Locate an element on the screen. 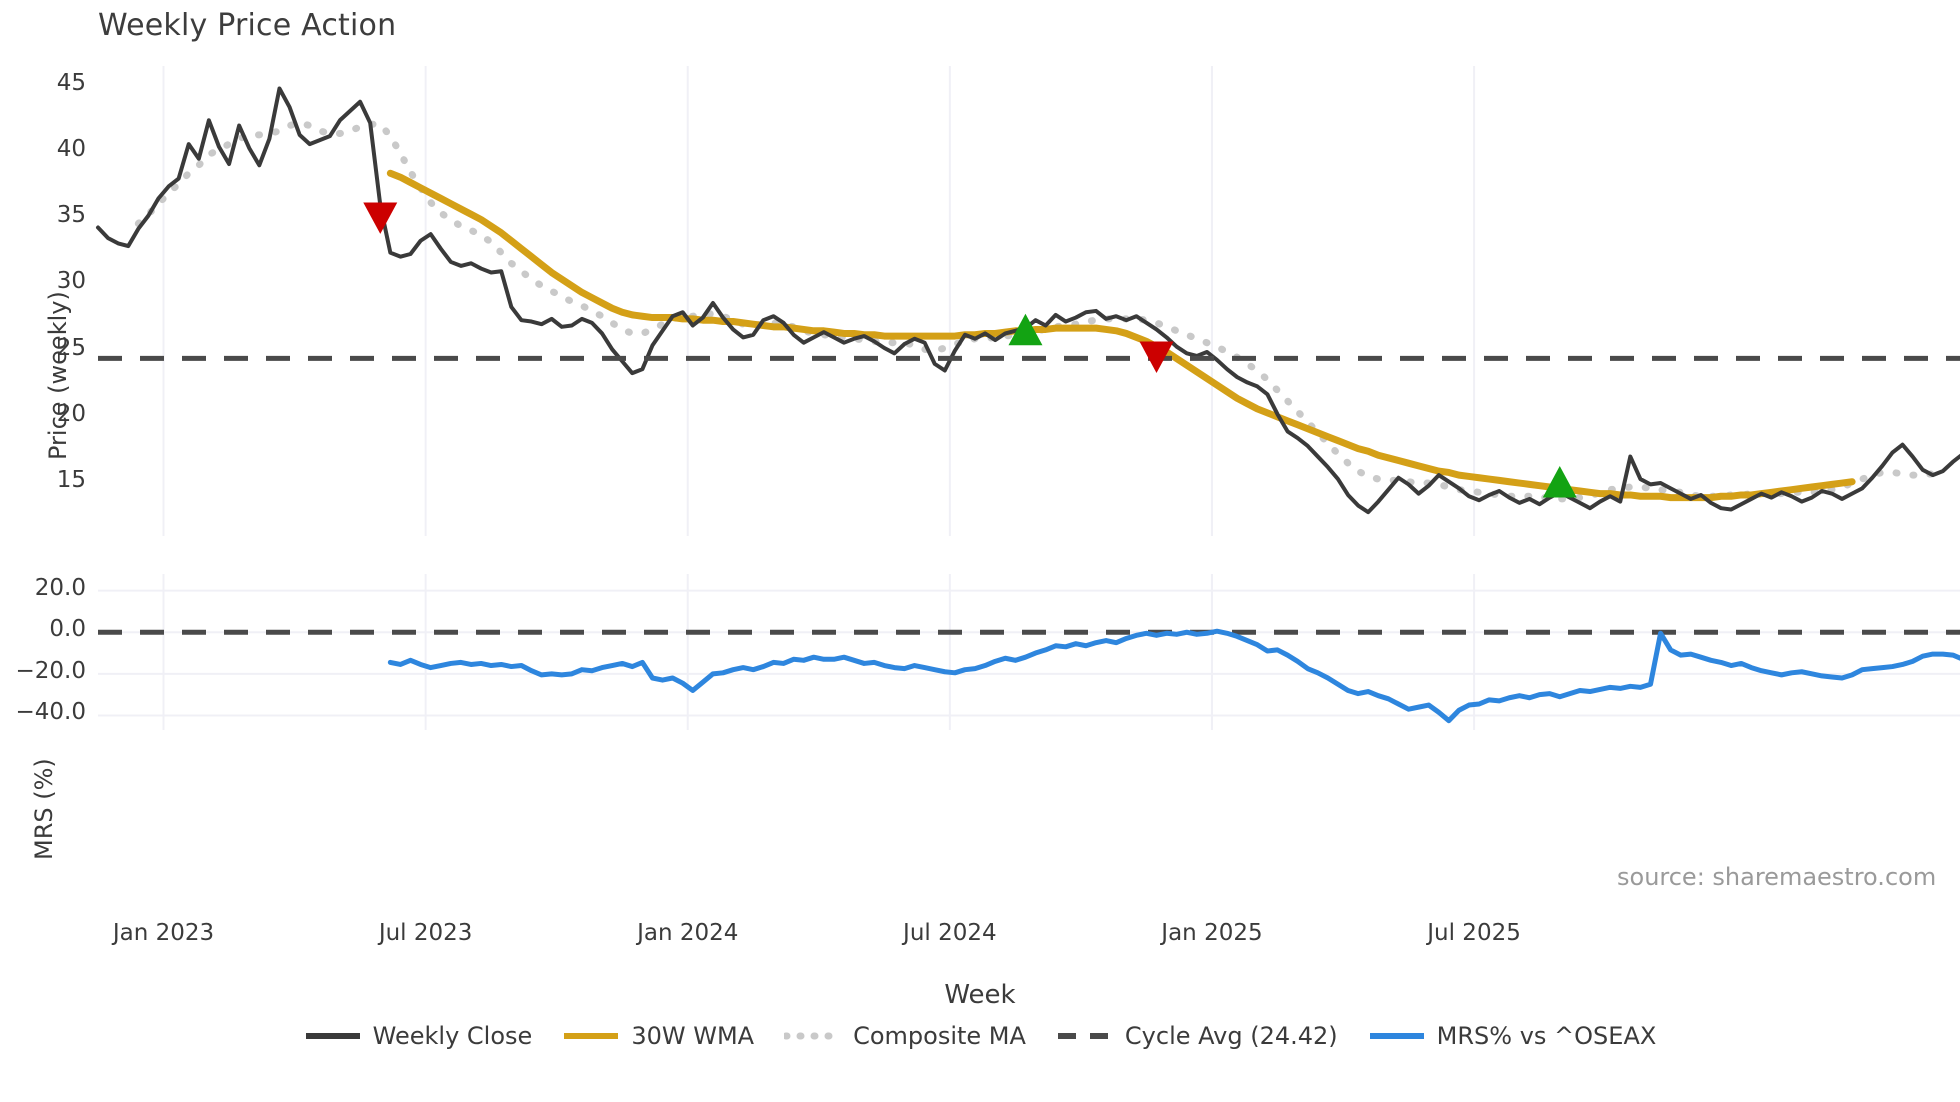 This screenshot has width=1960, height=1102. legend-label: Cycle Avg (24.42) is located at coordinates (1231, 1036).